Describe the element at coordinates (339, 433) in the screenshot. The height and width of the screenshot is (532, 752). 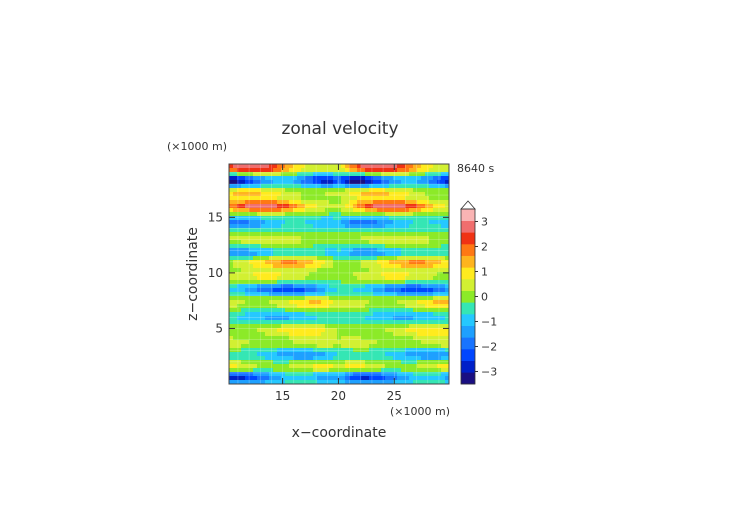
I see `x-axis-label: x−coordinate` at that location.